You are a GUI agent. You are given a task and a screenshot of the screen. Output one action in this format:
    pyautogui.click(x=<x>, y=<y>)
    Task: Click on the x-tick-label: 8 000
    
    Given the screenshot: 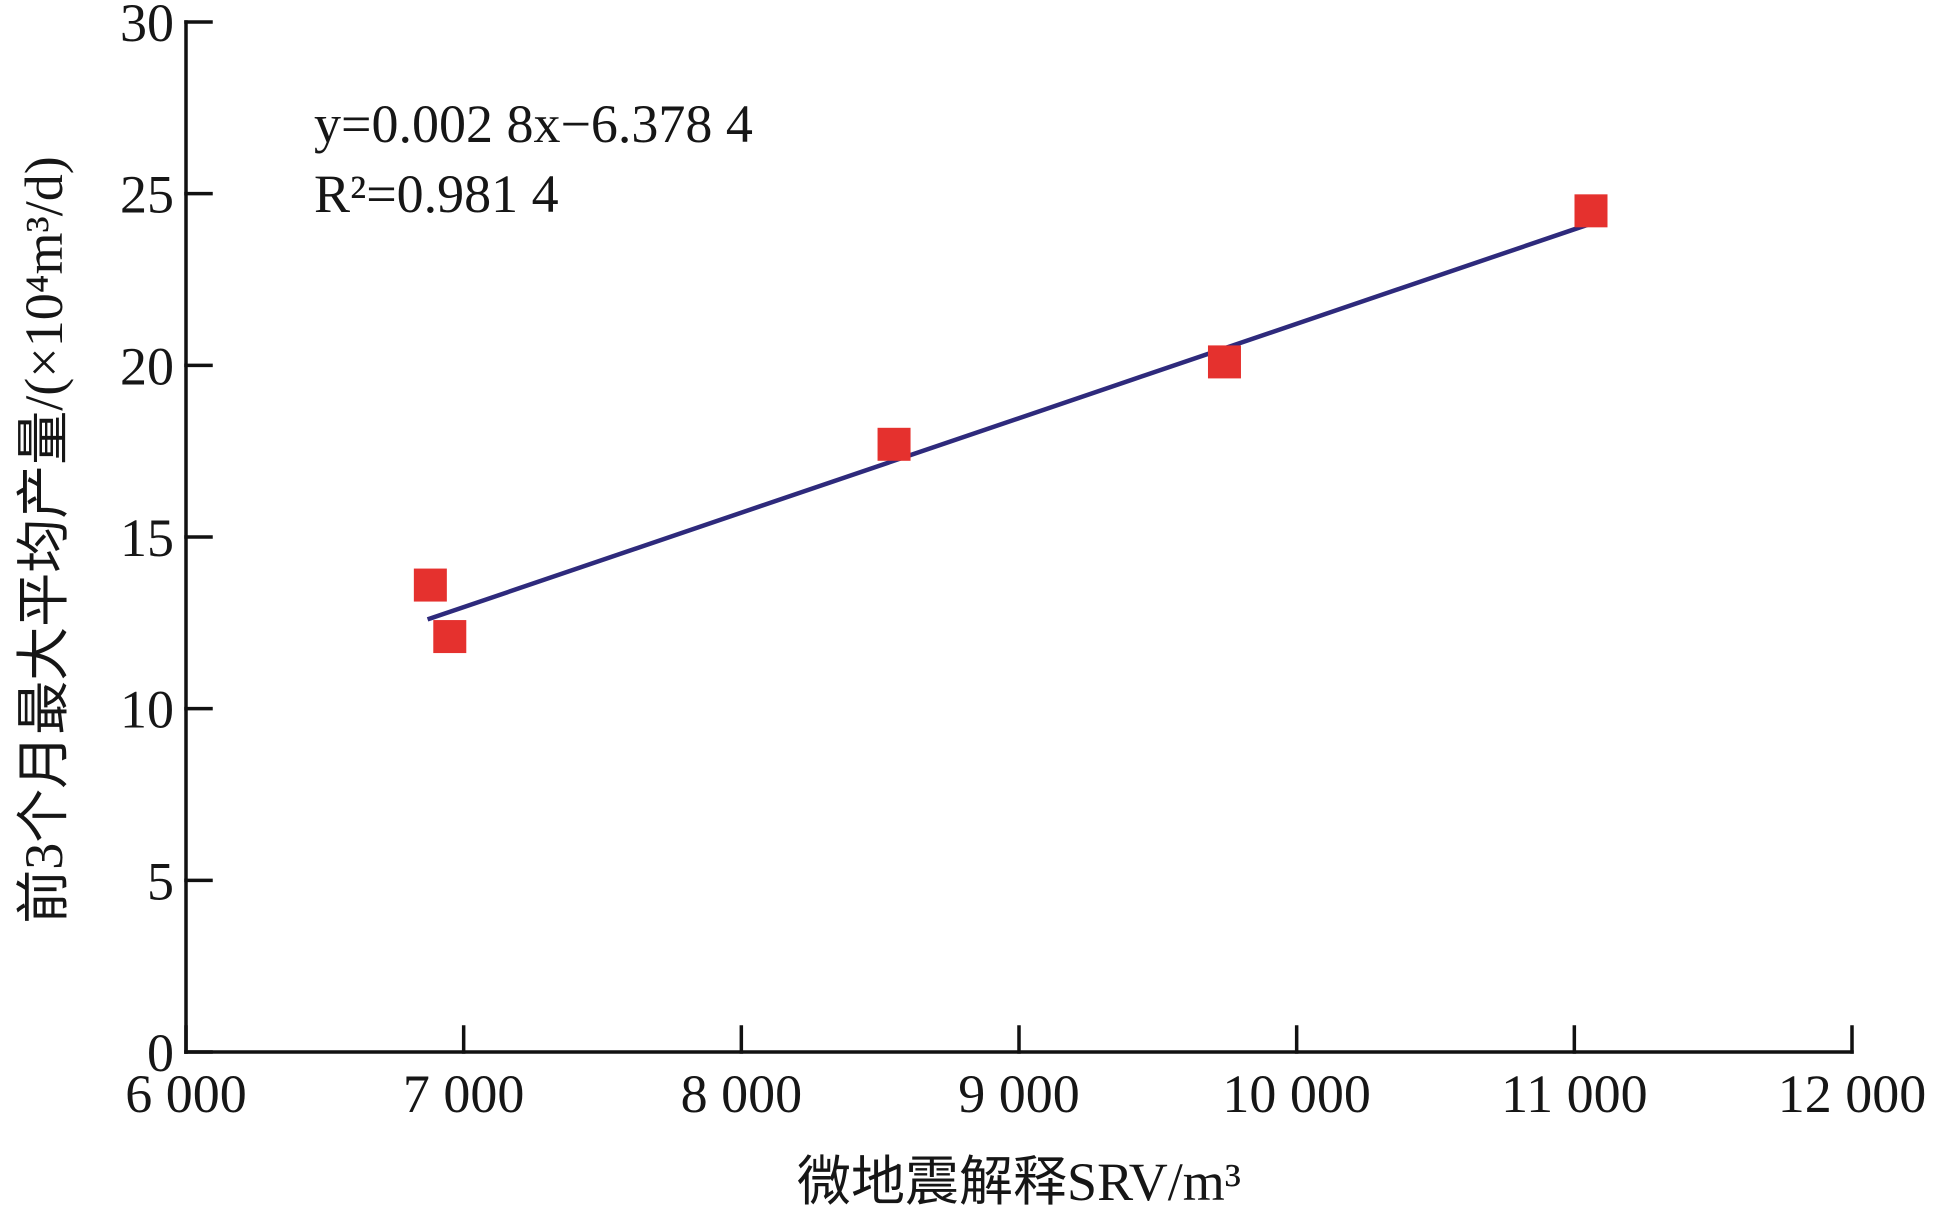 What is the action you would take?
    pyautogui.click(x=742, y=1094)
    